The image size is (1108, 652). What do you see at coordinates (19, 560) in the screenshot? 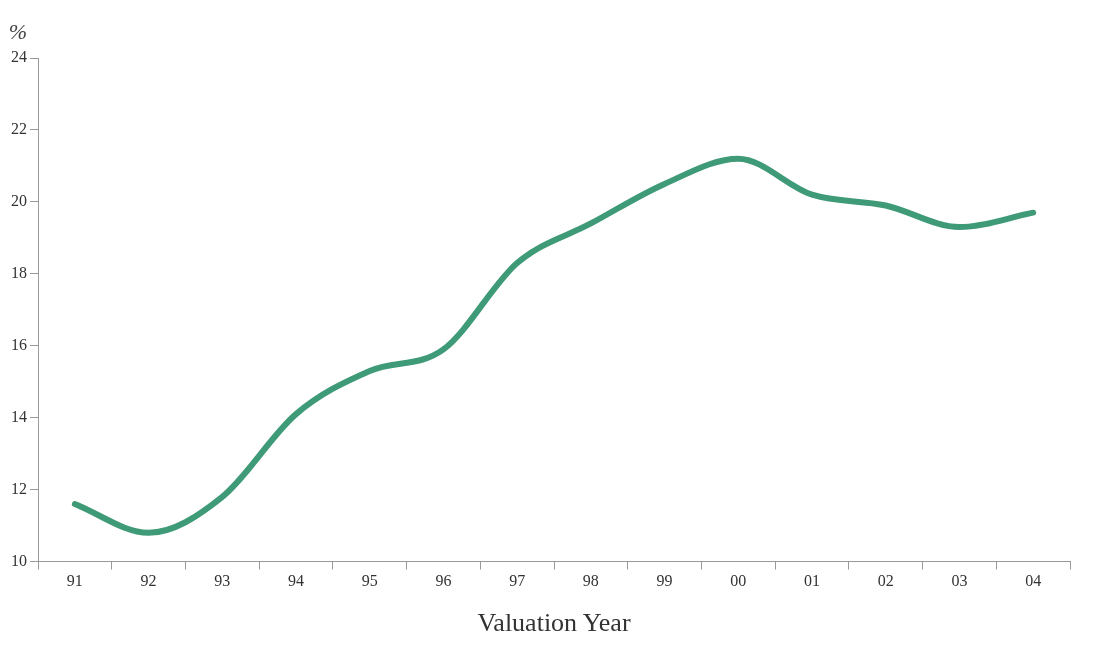
I see `y-tick-label: 10` at bounding box center [19, 560].